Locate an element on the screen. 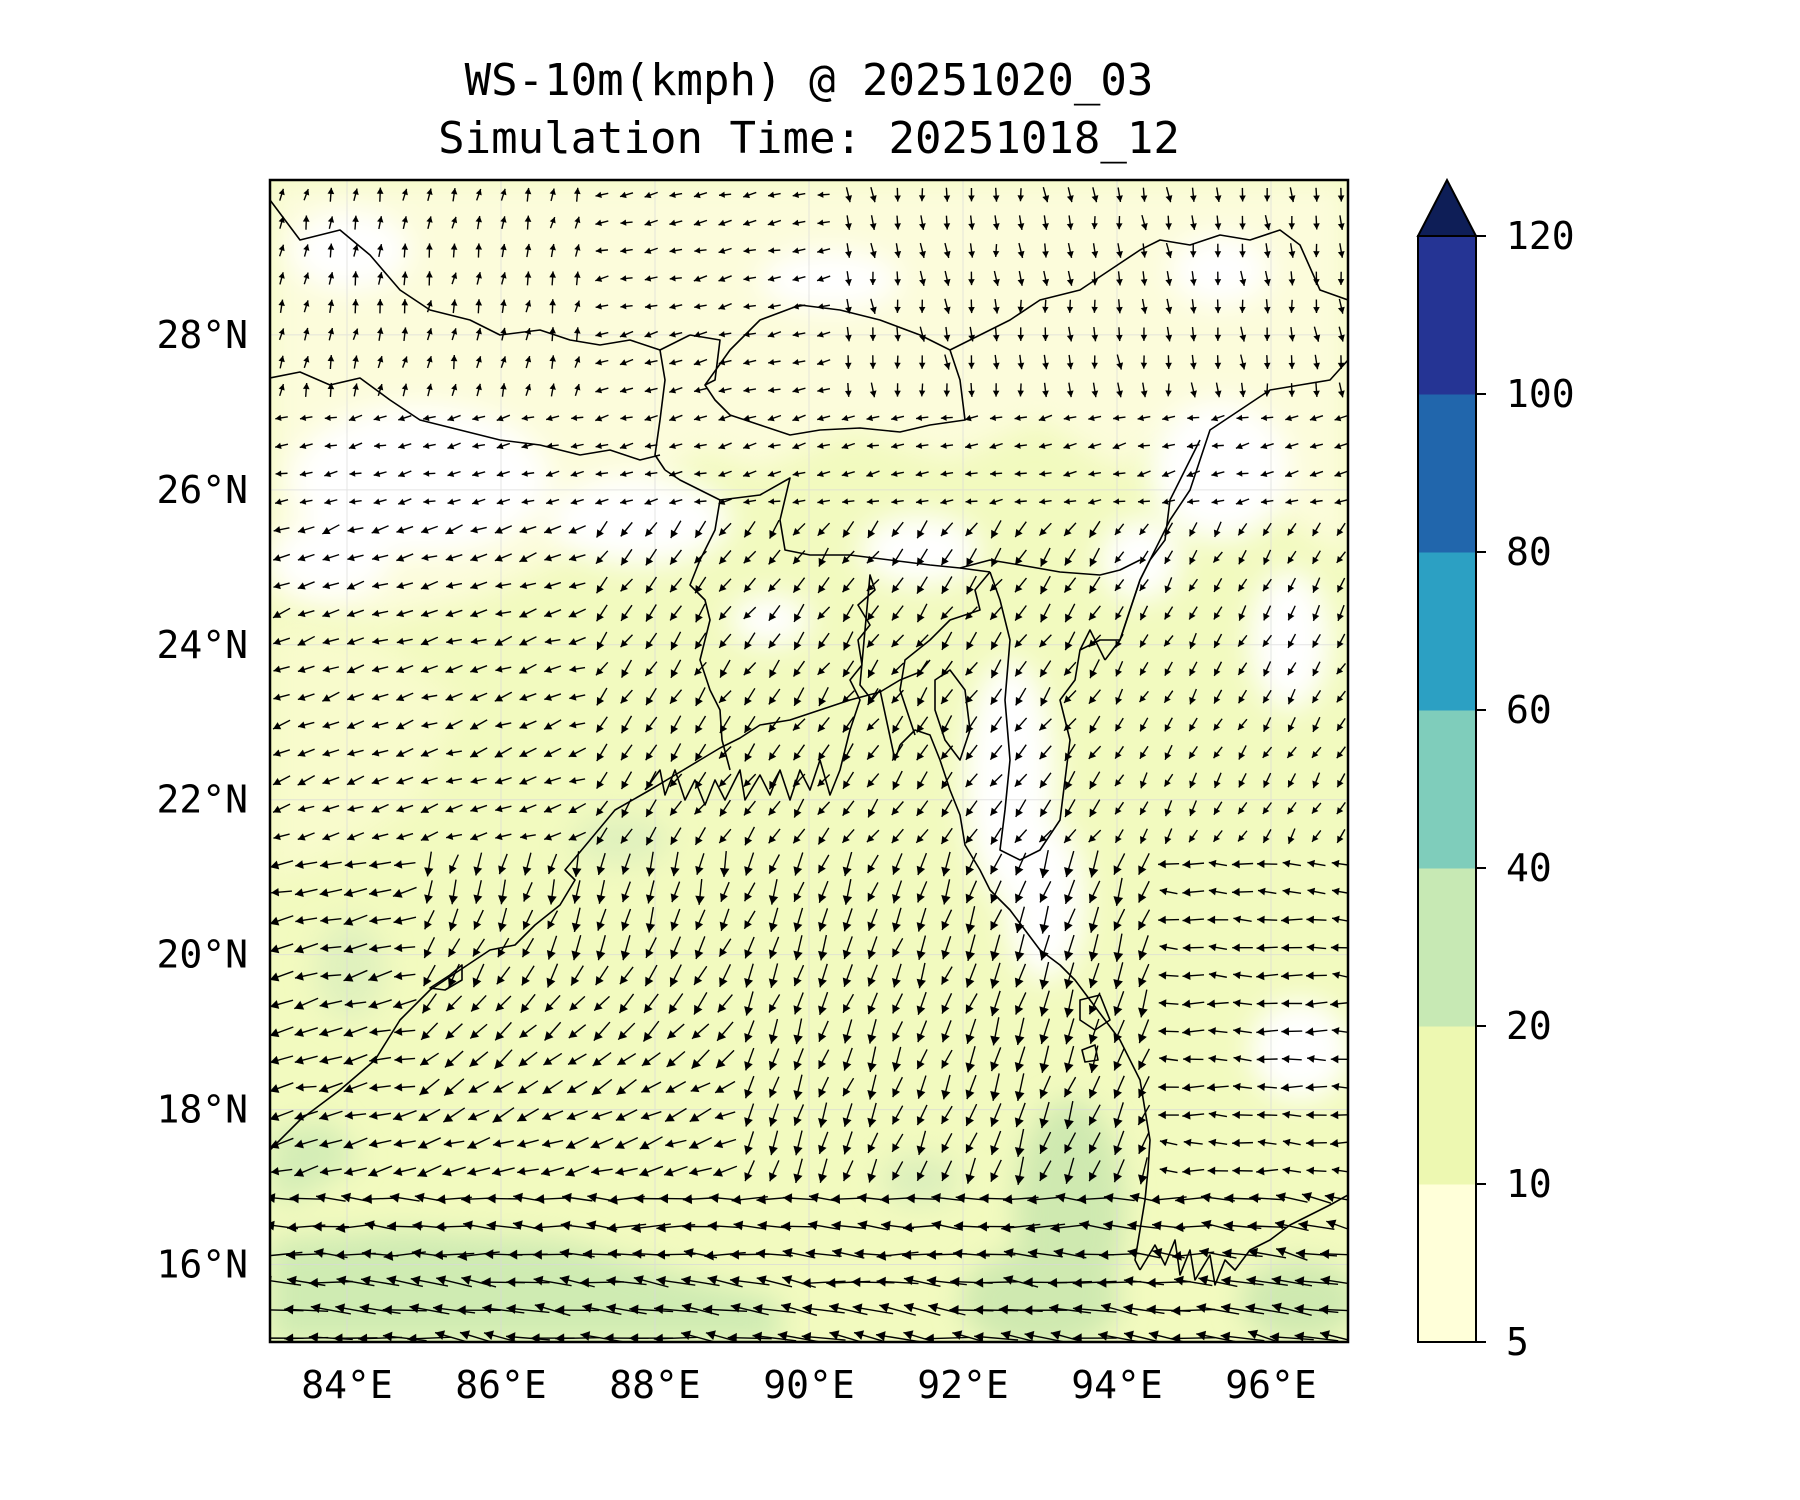 This screenshot has height=1500, width=1800. y-axis: 16°N18°N20°N22°N24°N26°N28°N is located at coordinates (202, 800).